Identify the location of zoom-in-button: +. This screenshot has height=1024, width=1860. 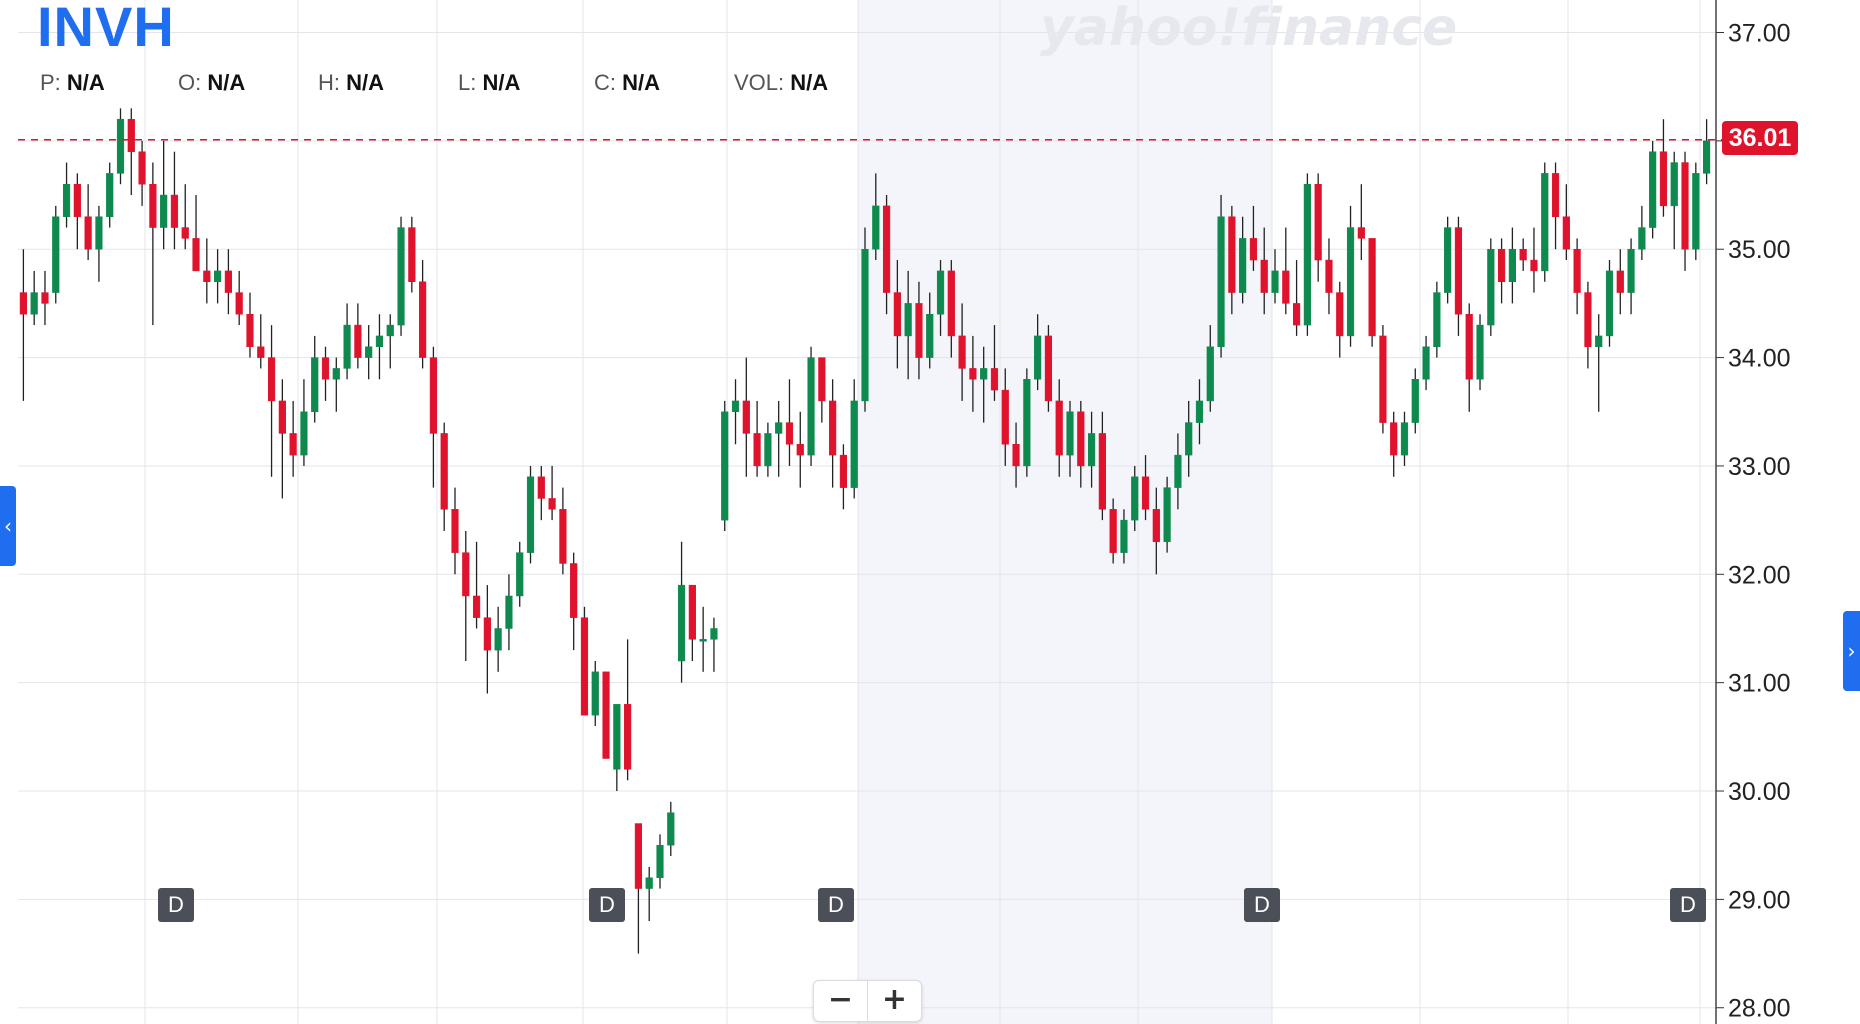
(894, 999).